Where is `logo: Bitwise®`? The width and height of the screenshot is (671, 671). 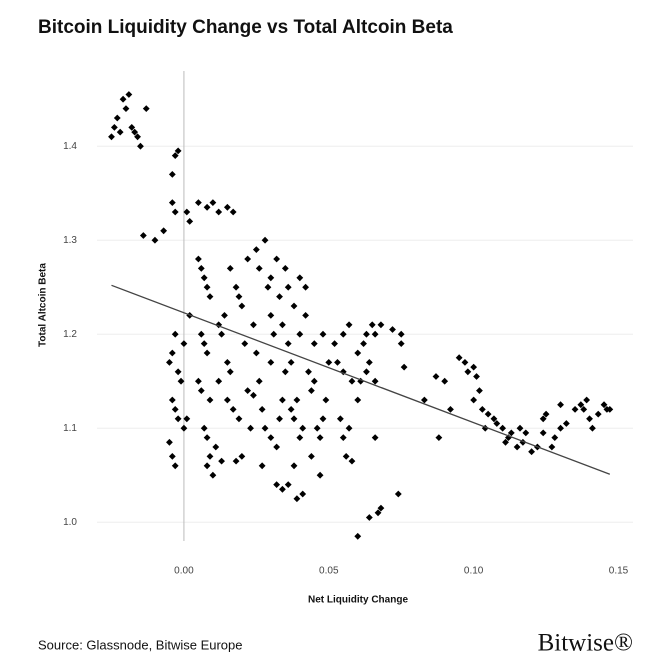 logo: Bitwise® is located at coordinates (585, 643).